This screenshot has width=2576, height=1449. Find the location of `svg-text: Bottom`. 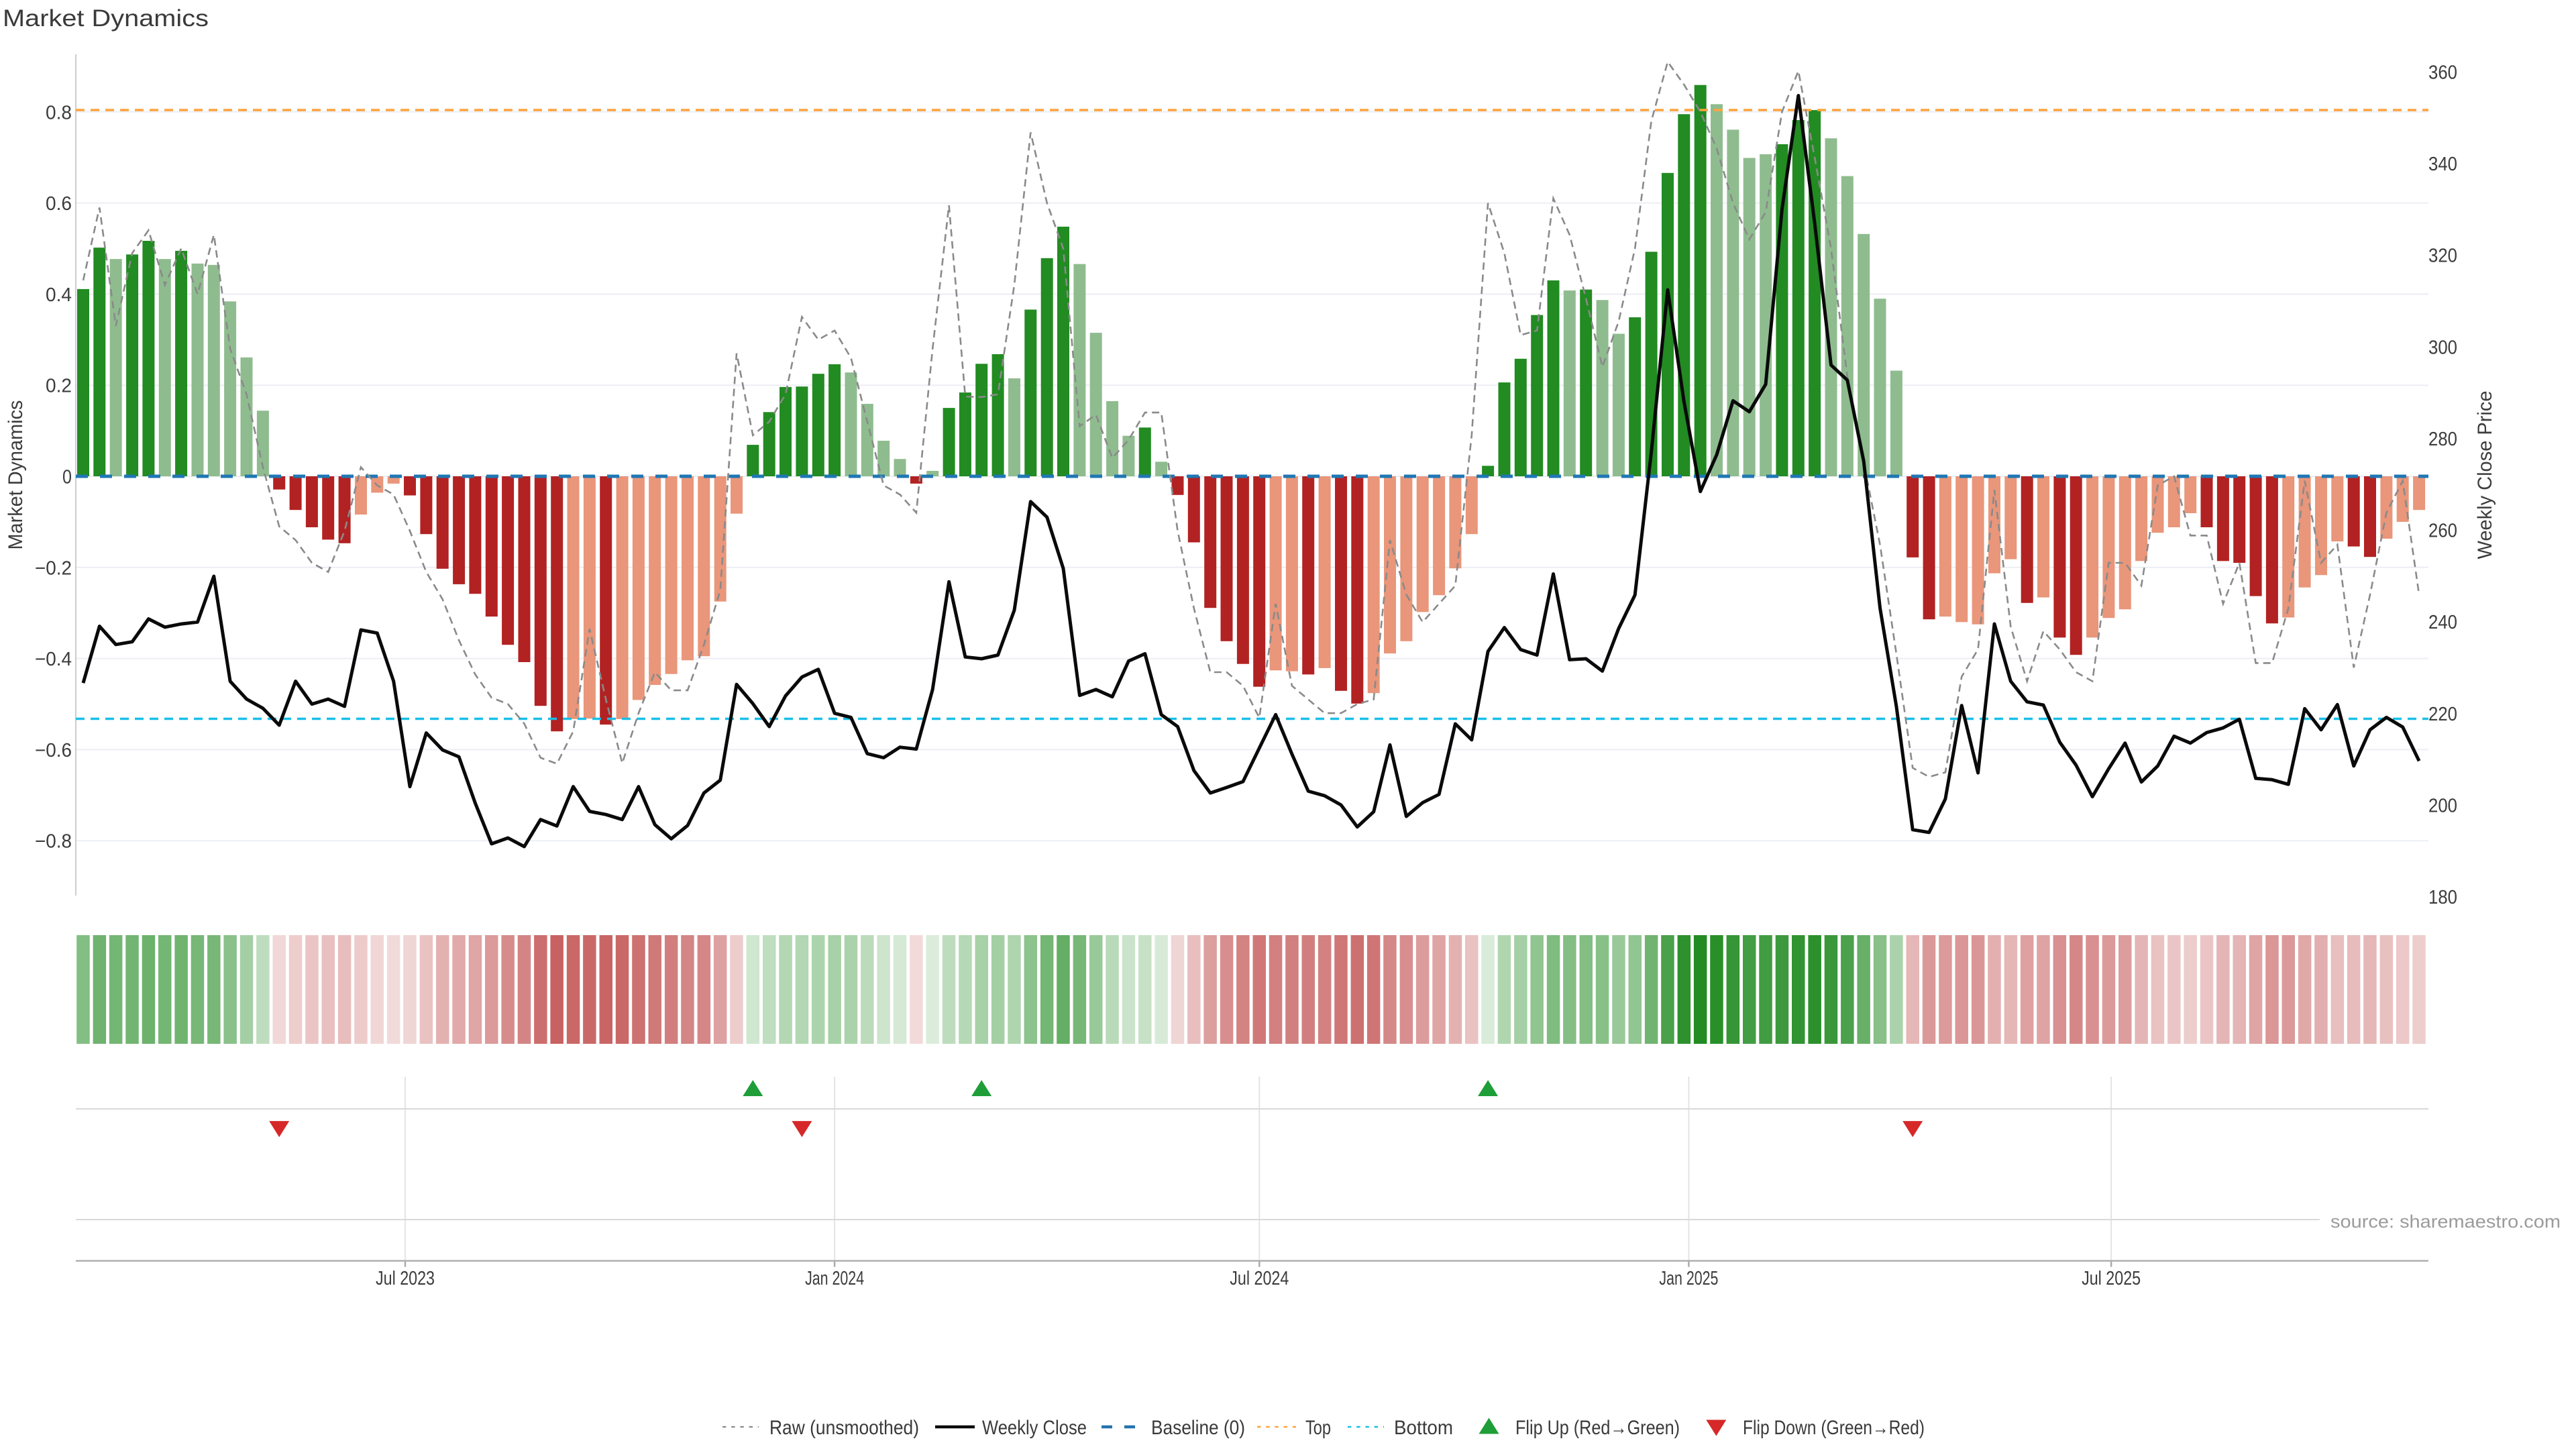

svg-text: Bottom is located at coordinates (1423, 1428).